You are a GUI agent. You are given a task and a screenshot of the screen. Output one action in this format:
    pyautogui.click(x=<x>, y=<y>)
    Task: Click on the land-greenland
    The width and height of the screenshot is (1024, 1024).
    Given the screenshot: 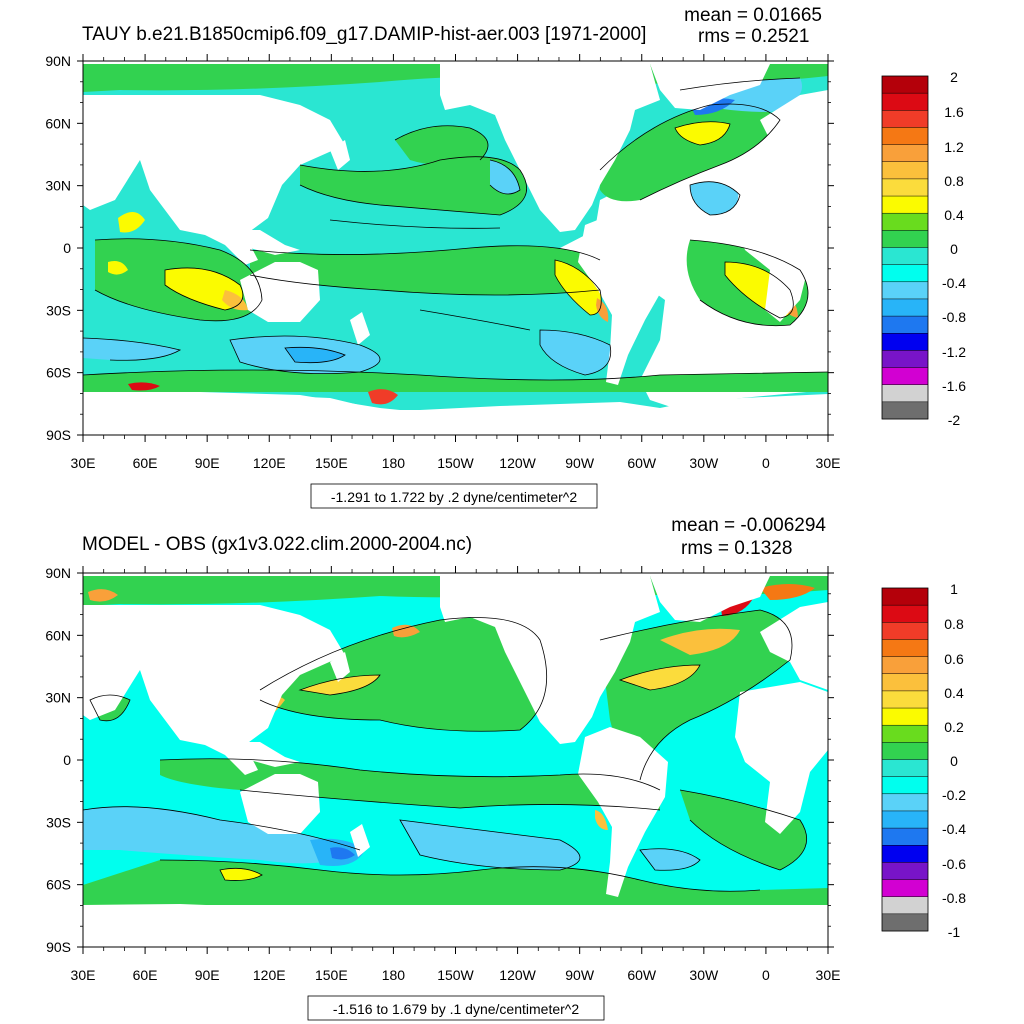 What is the action you would take?
    pyautogui.click(x=710, y=599)
    